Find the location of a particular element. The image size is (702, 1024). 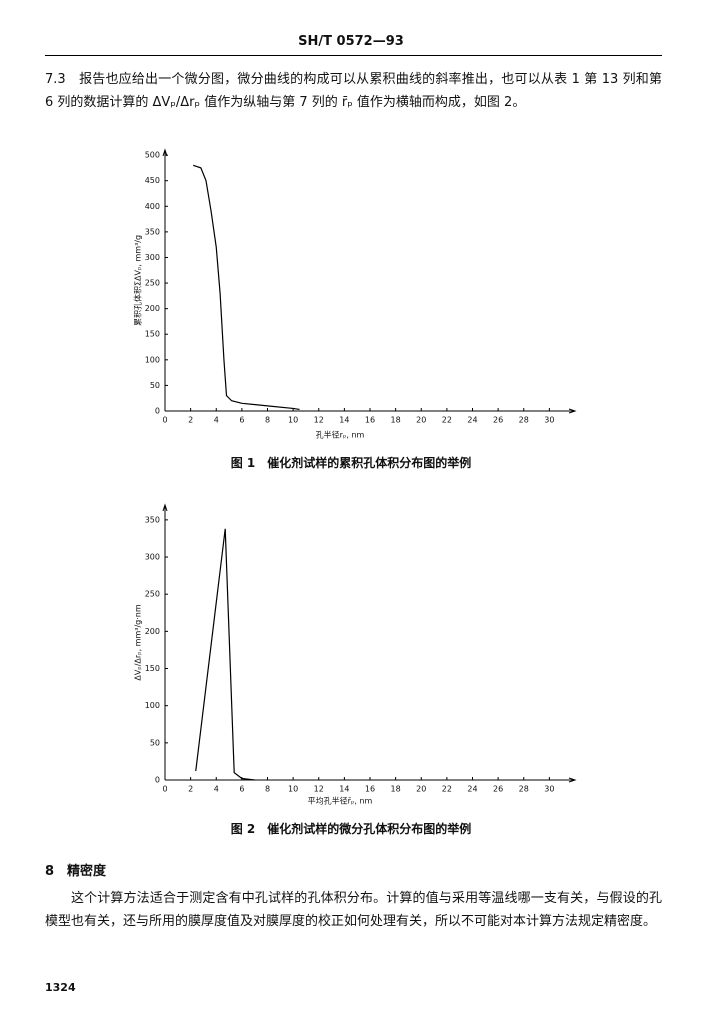

header-title: SH/T 0572—93 is located at coordinates (351, 41).